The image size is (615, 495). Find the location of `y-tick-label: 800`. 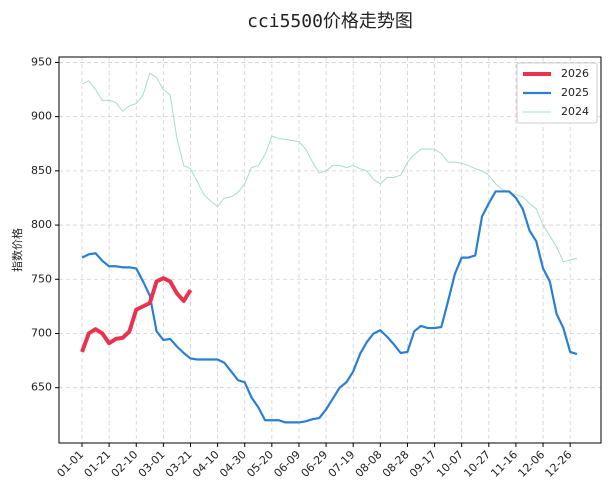

y-tick-label: 800 is located at coordinates (41, 224).